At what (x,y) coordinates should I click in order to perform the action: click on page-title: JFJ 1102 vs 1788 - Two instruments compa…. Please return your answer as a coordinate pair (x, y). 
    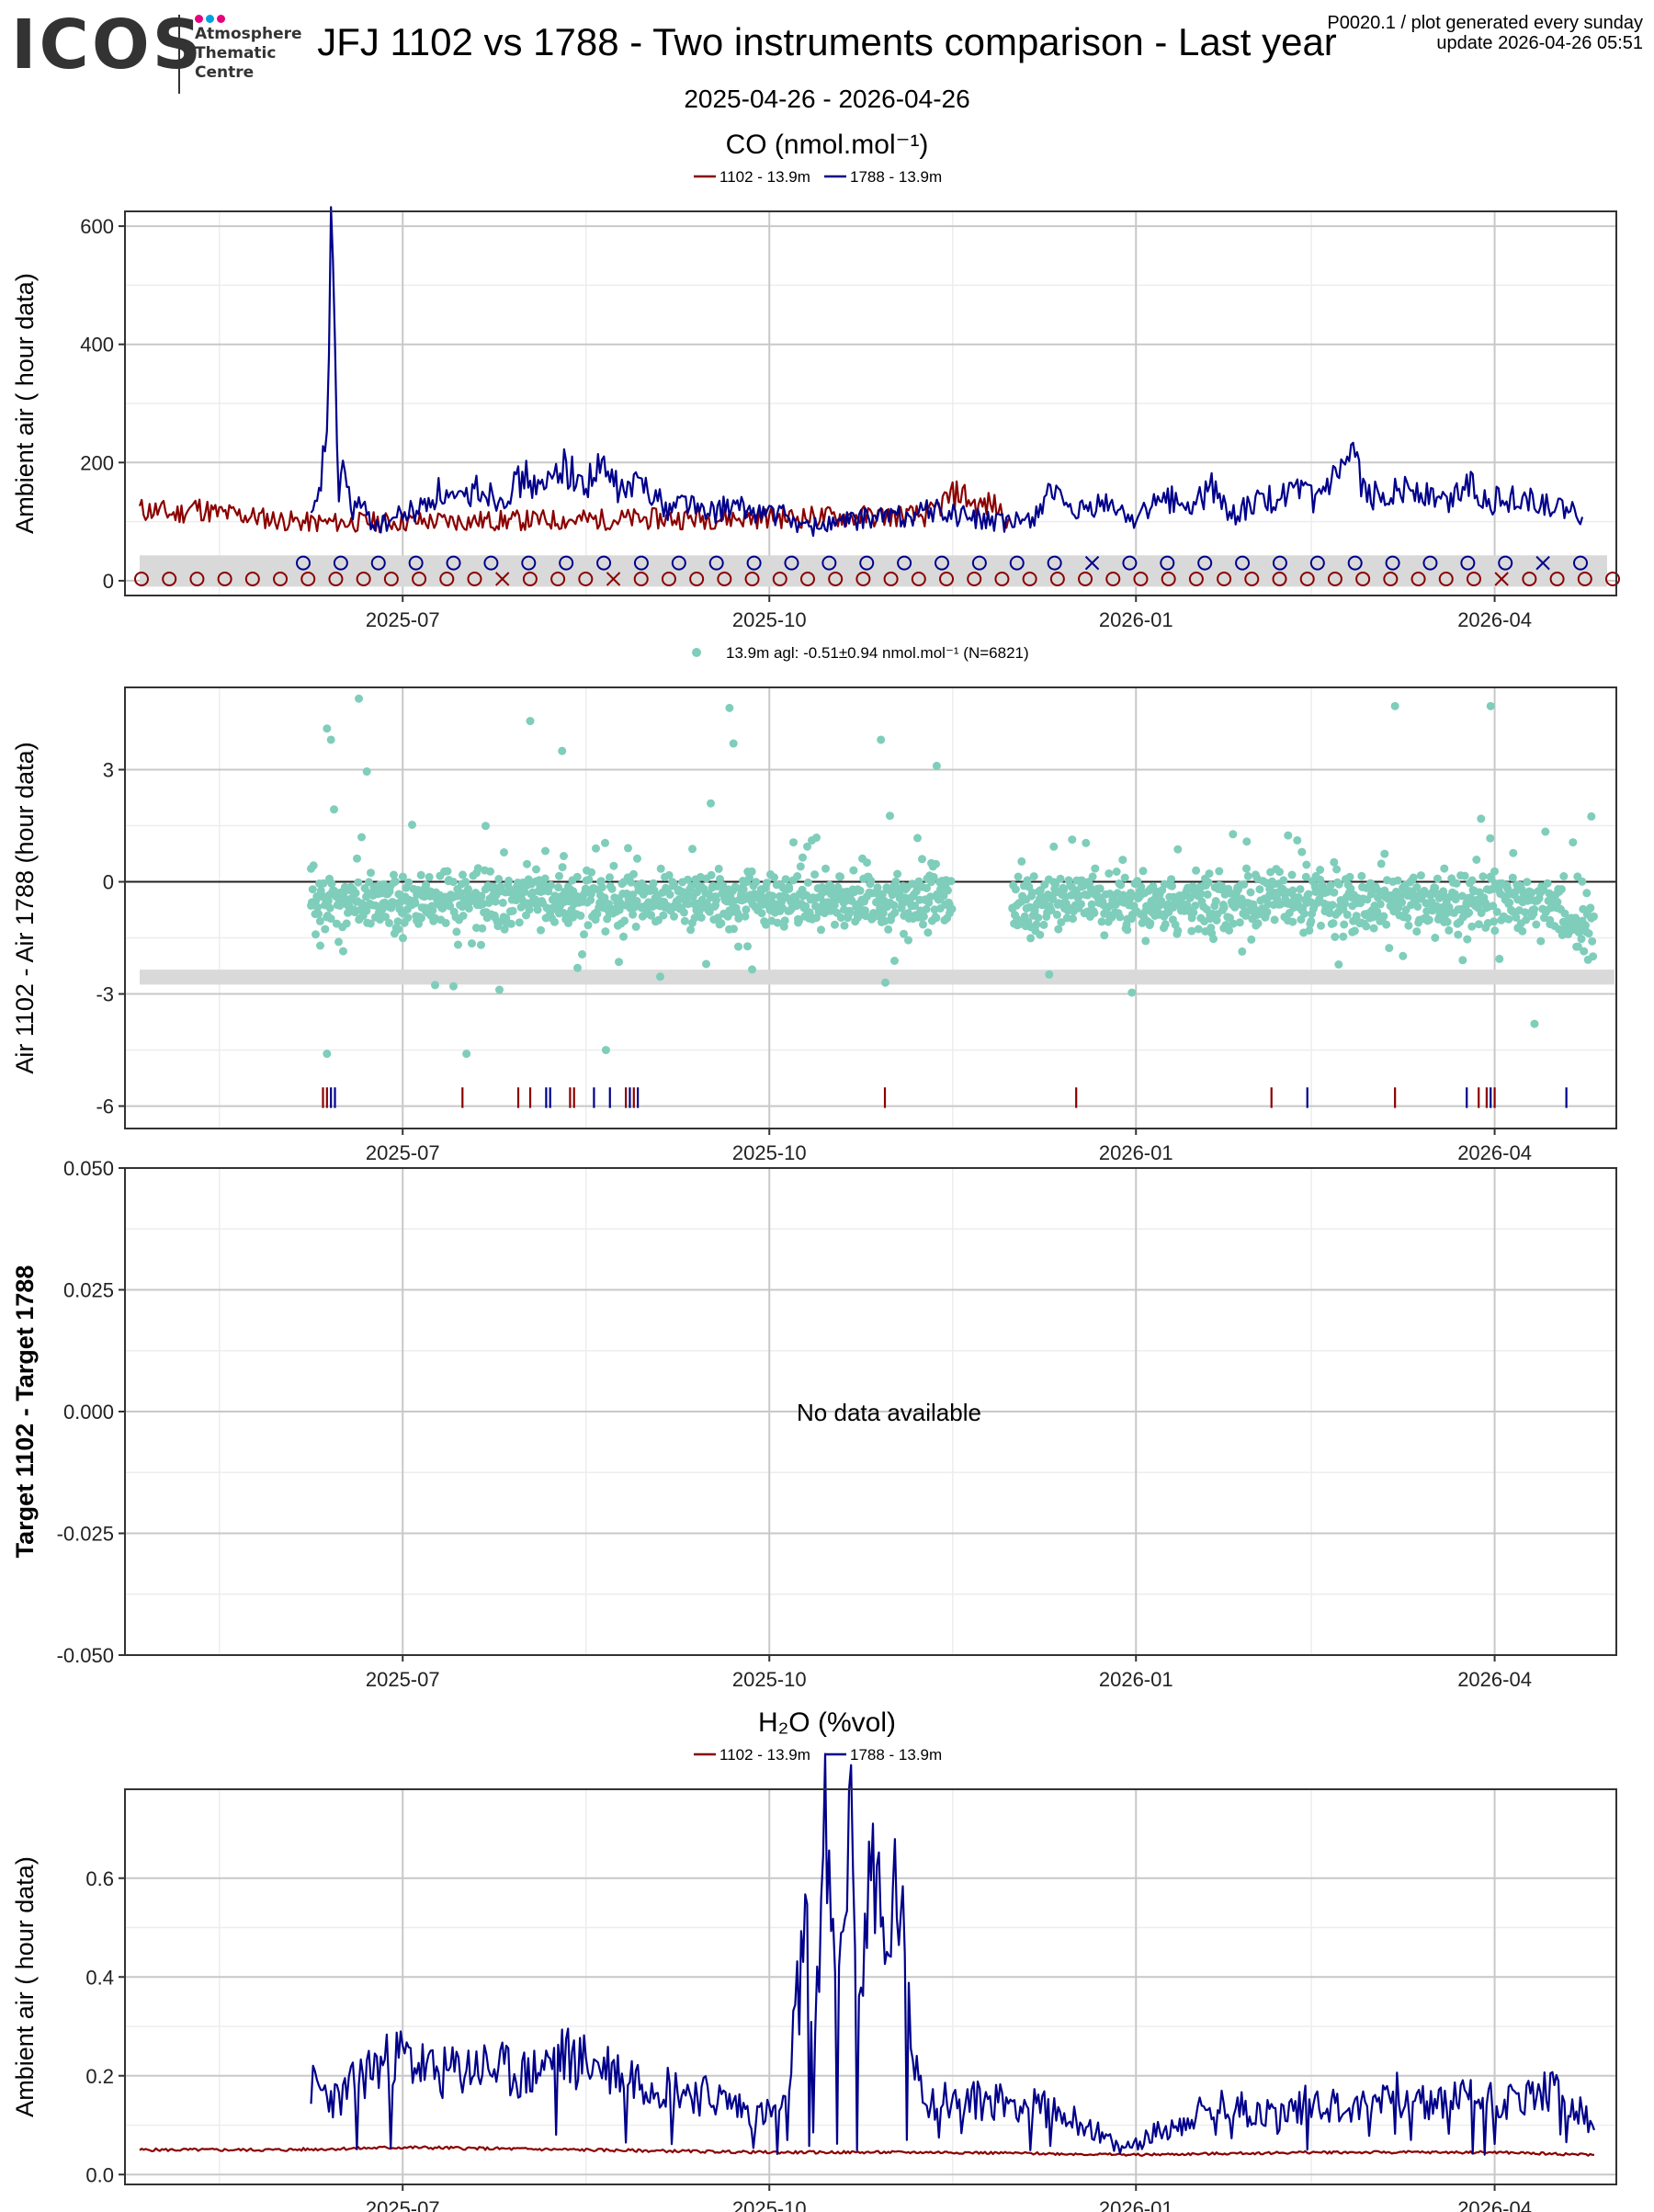
    Looking at the image, I should click on (827, 41).